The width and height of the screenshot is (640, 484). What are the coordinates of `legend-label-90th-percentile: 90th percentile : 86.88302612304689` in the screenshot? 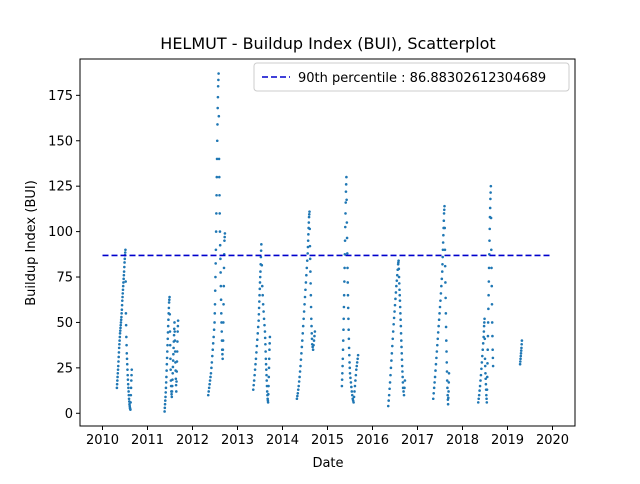 It's located at (422, 78).